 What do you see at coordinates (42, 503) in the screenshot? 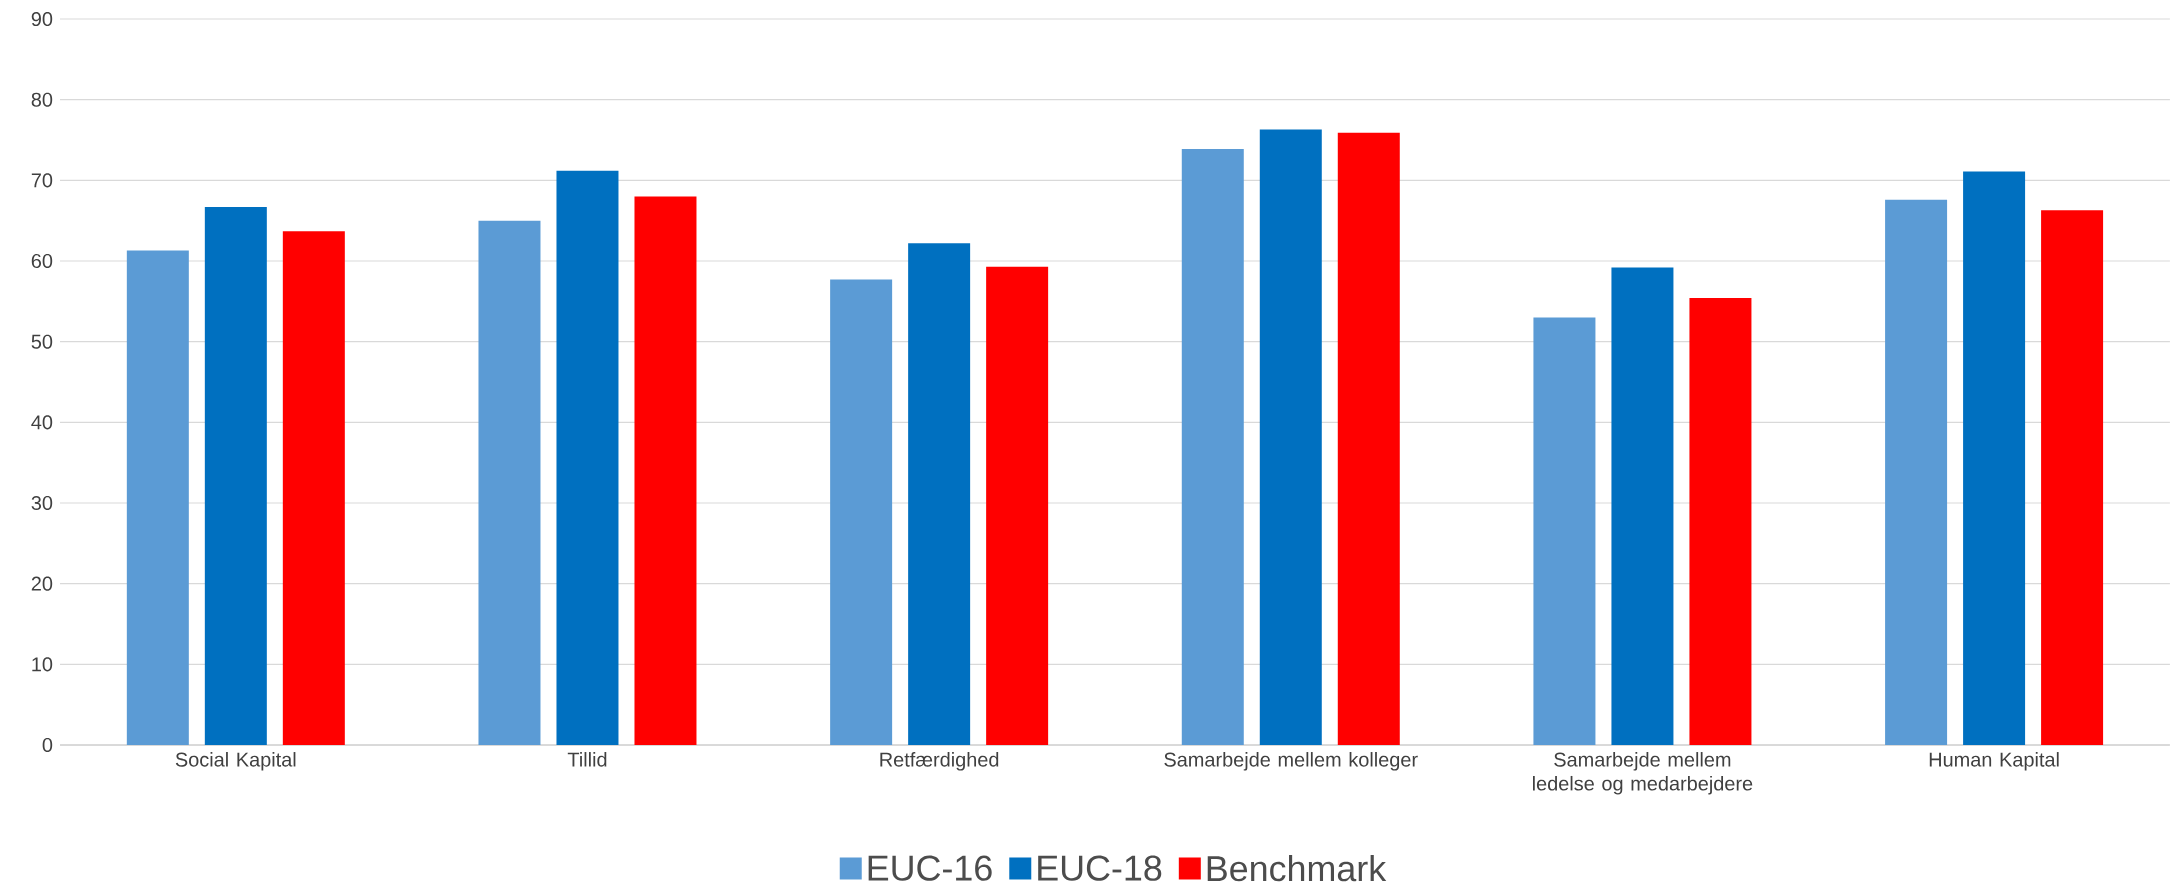
I see `y-tick-label: 30` at bounding box center [42, 503].